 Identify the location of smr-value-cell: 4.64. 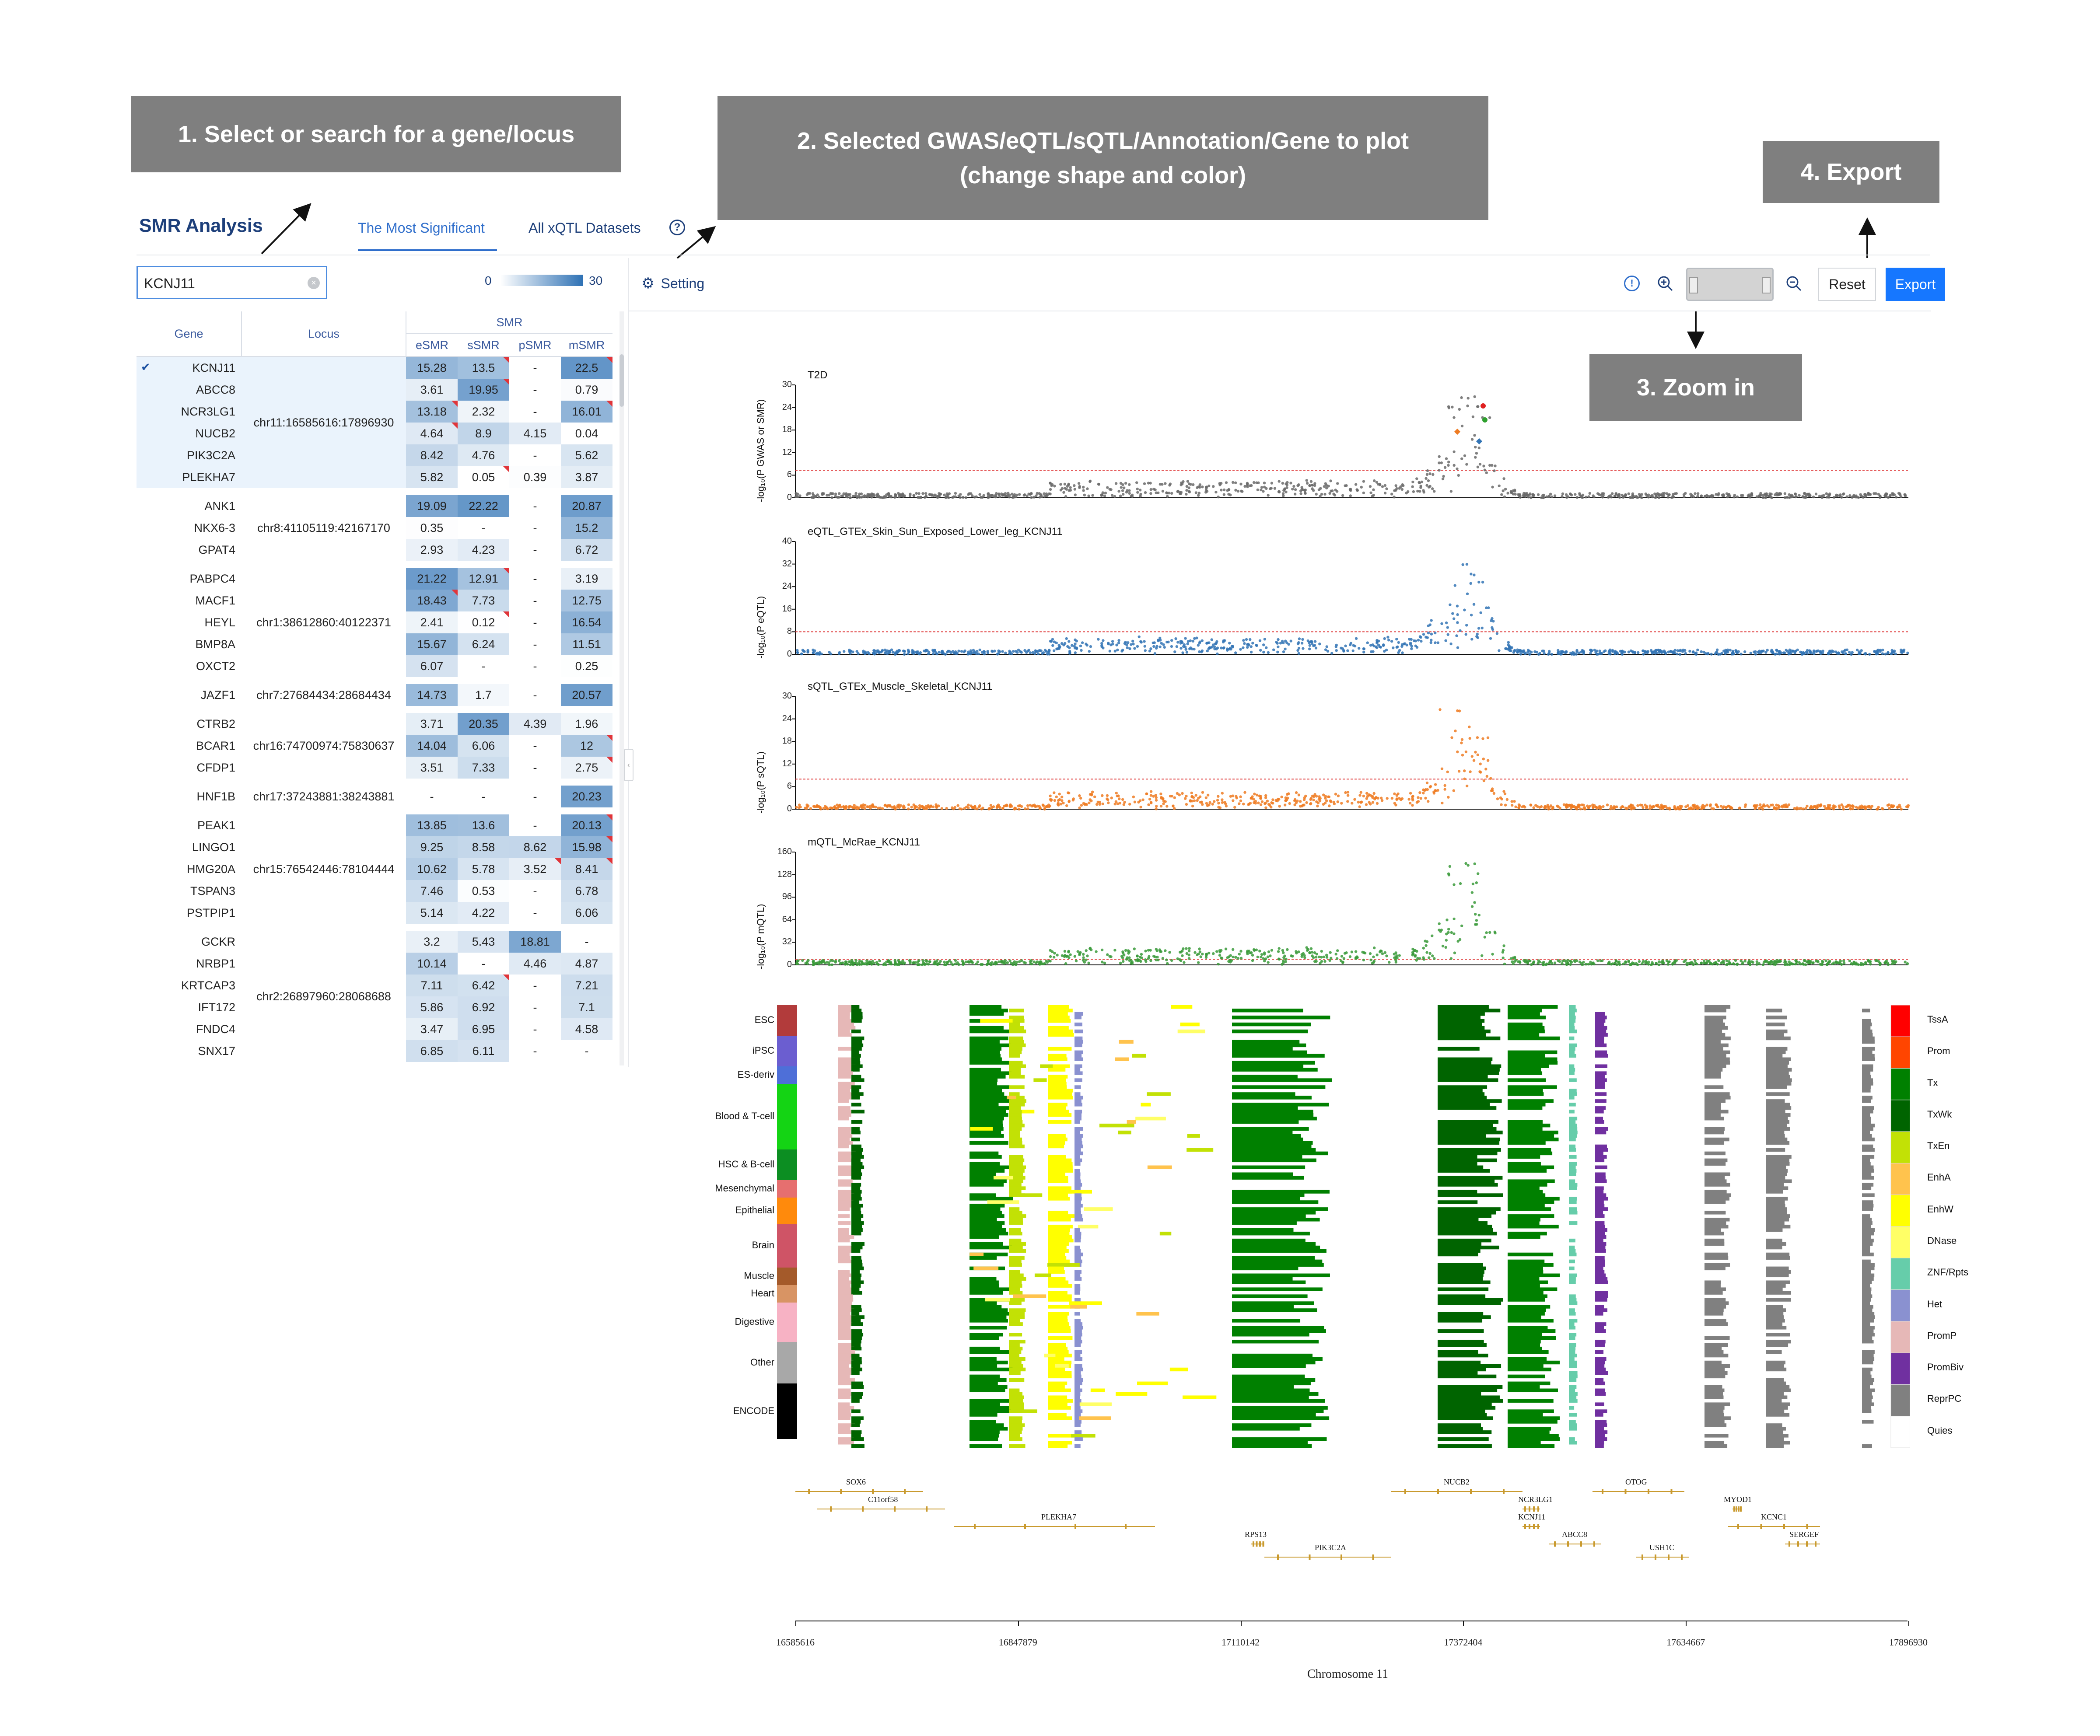
(432, 433).